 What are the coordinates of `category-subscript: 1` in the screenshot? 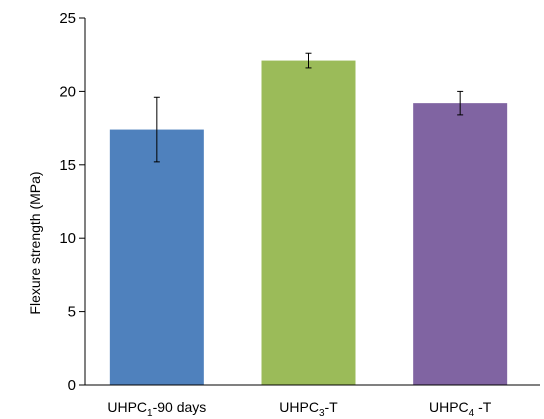 It's located at (150, 413).